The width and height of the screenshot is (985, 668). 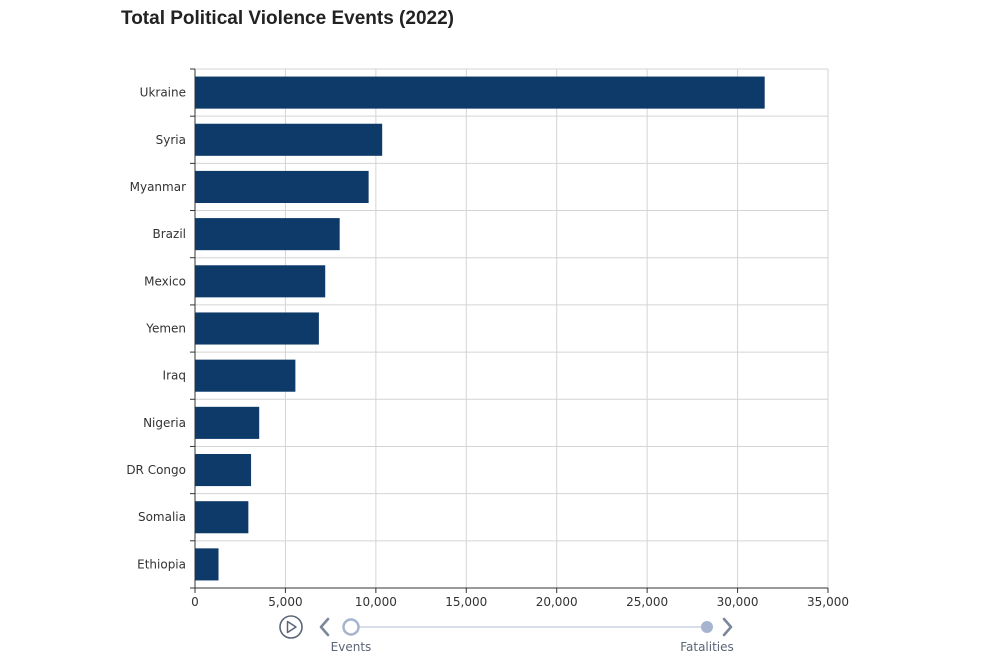 I want to click on y-tick-label: Iraq, so click(x=174, y=376).